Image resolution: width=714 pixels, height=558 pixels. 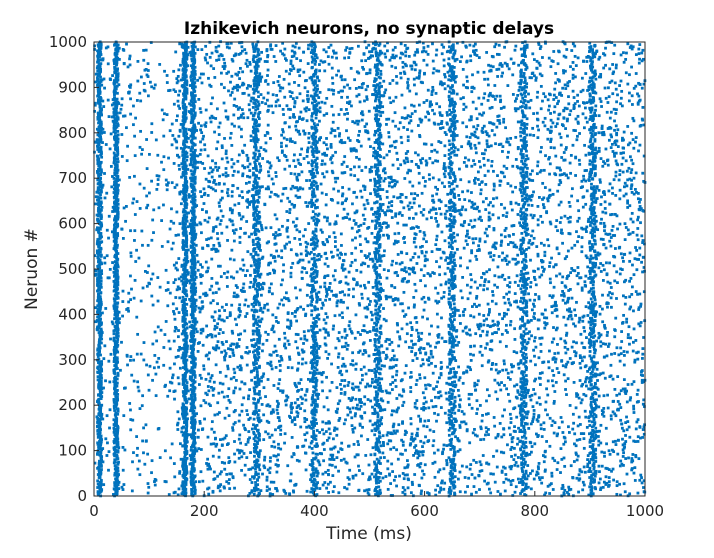 What do you see at coordinates (453, 428) in the screenshot?
I see `spike-point-1938` at bounding box center [453, 428].